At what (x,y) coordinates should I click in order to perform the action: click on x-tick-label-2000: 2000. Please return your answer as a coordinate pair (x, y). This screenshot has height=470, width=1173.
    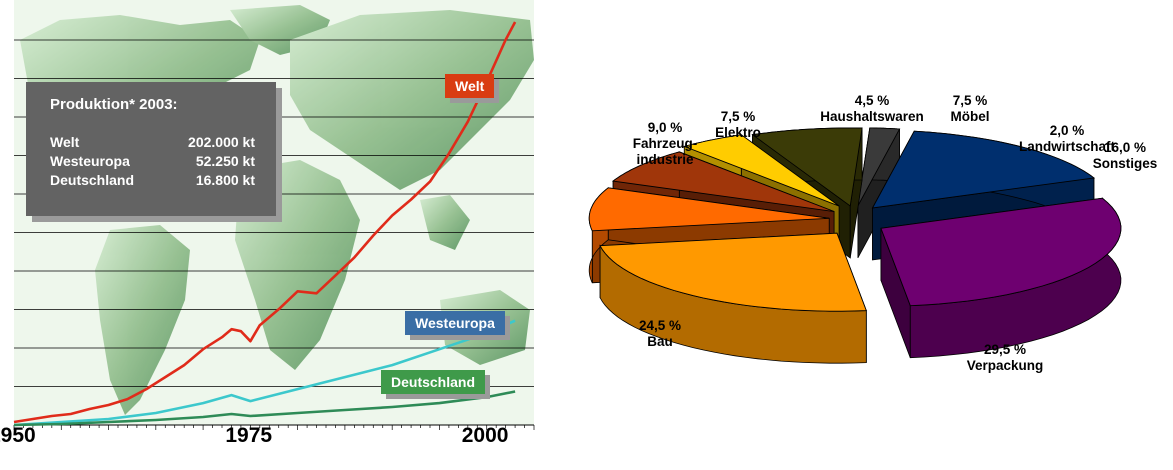
    Looking at the image, I should click on (485, 436).